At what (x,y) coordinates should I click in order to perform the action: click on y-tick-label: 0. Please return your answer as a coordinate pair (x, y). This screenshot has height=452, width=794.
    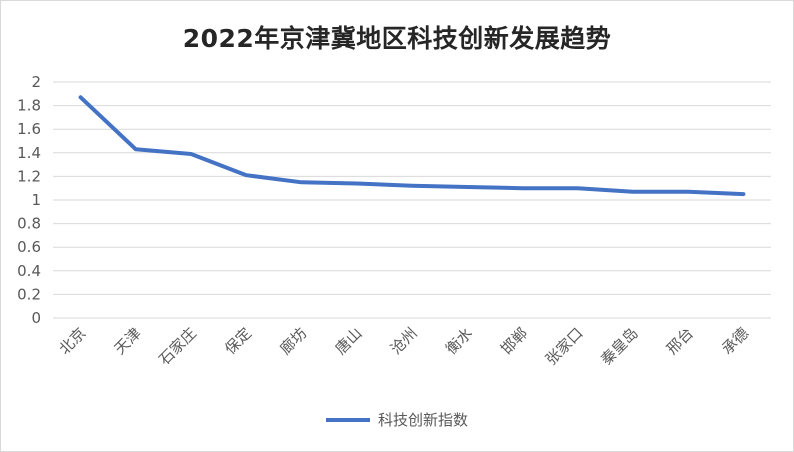
    Looking at the image, I should click on (36, 318).